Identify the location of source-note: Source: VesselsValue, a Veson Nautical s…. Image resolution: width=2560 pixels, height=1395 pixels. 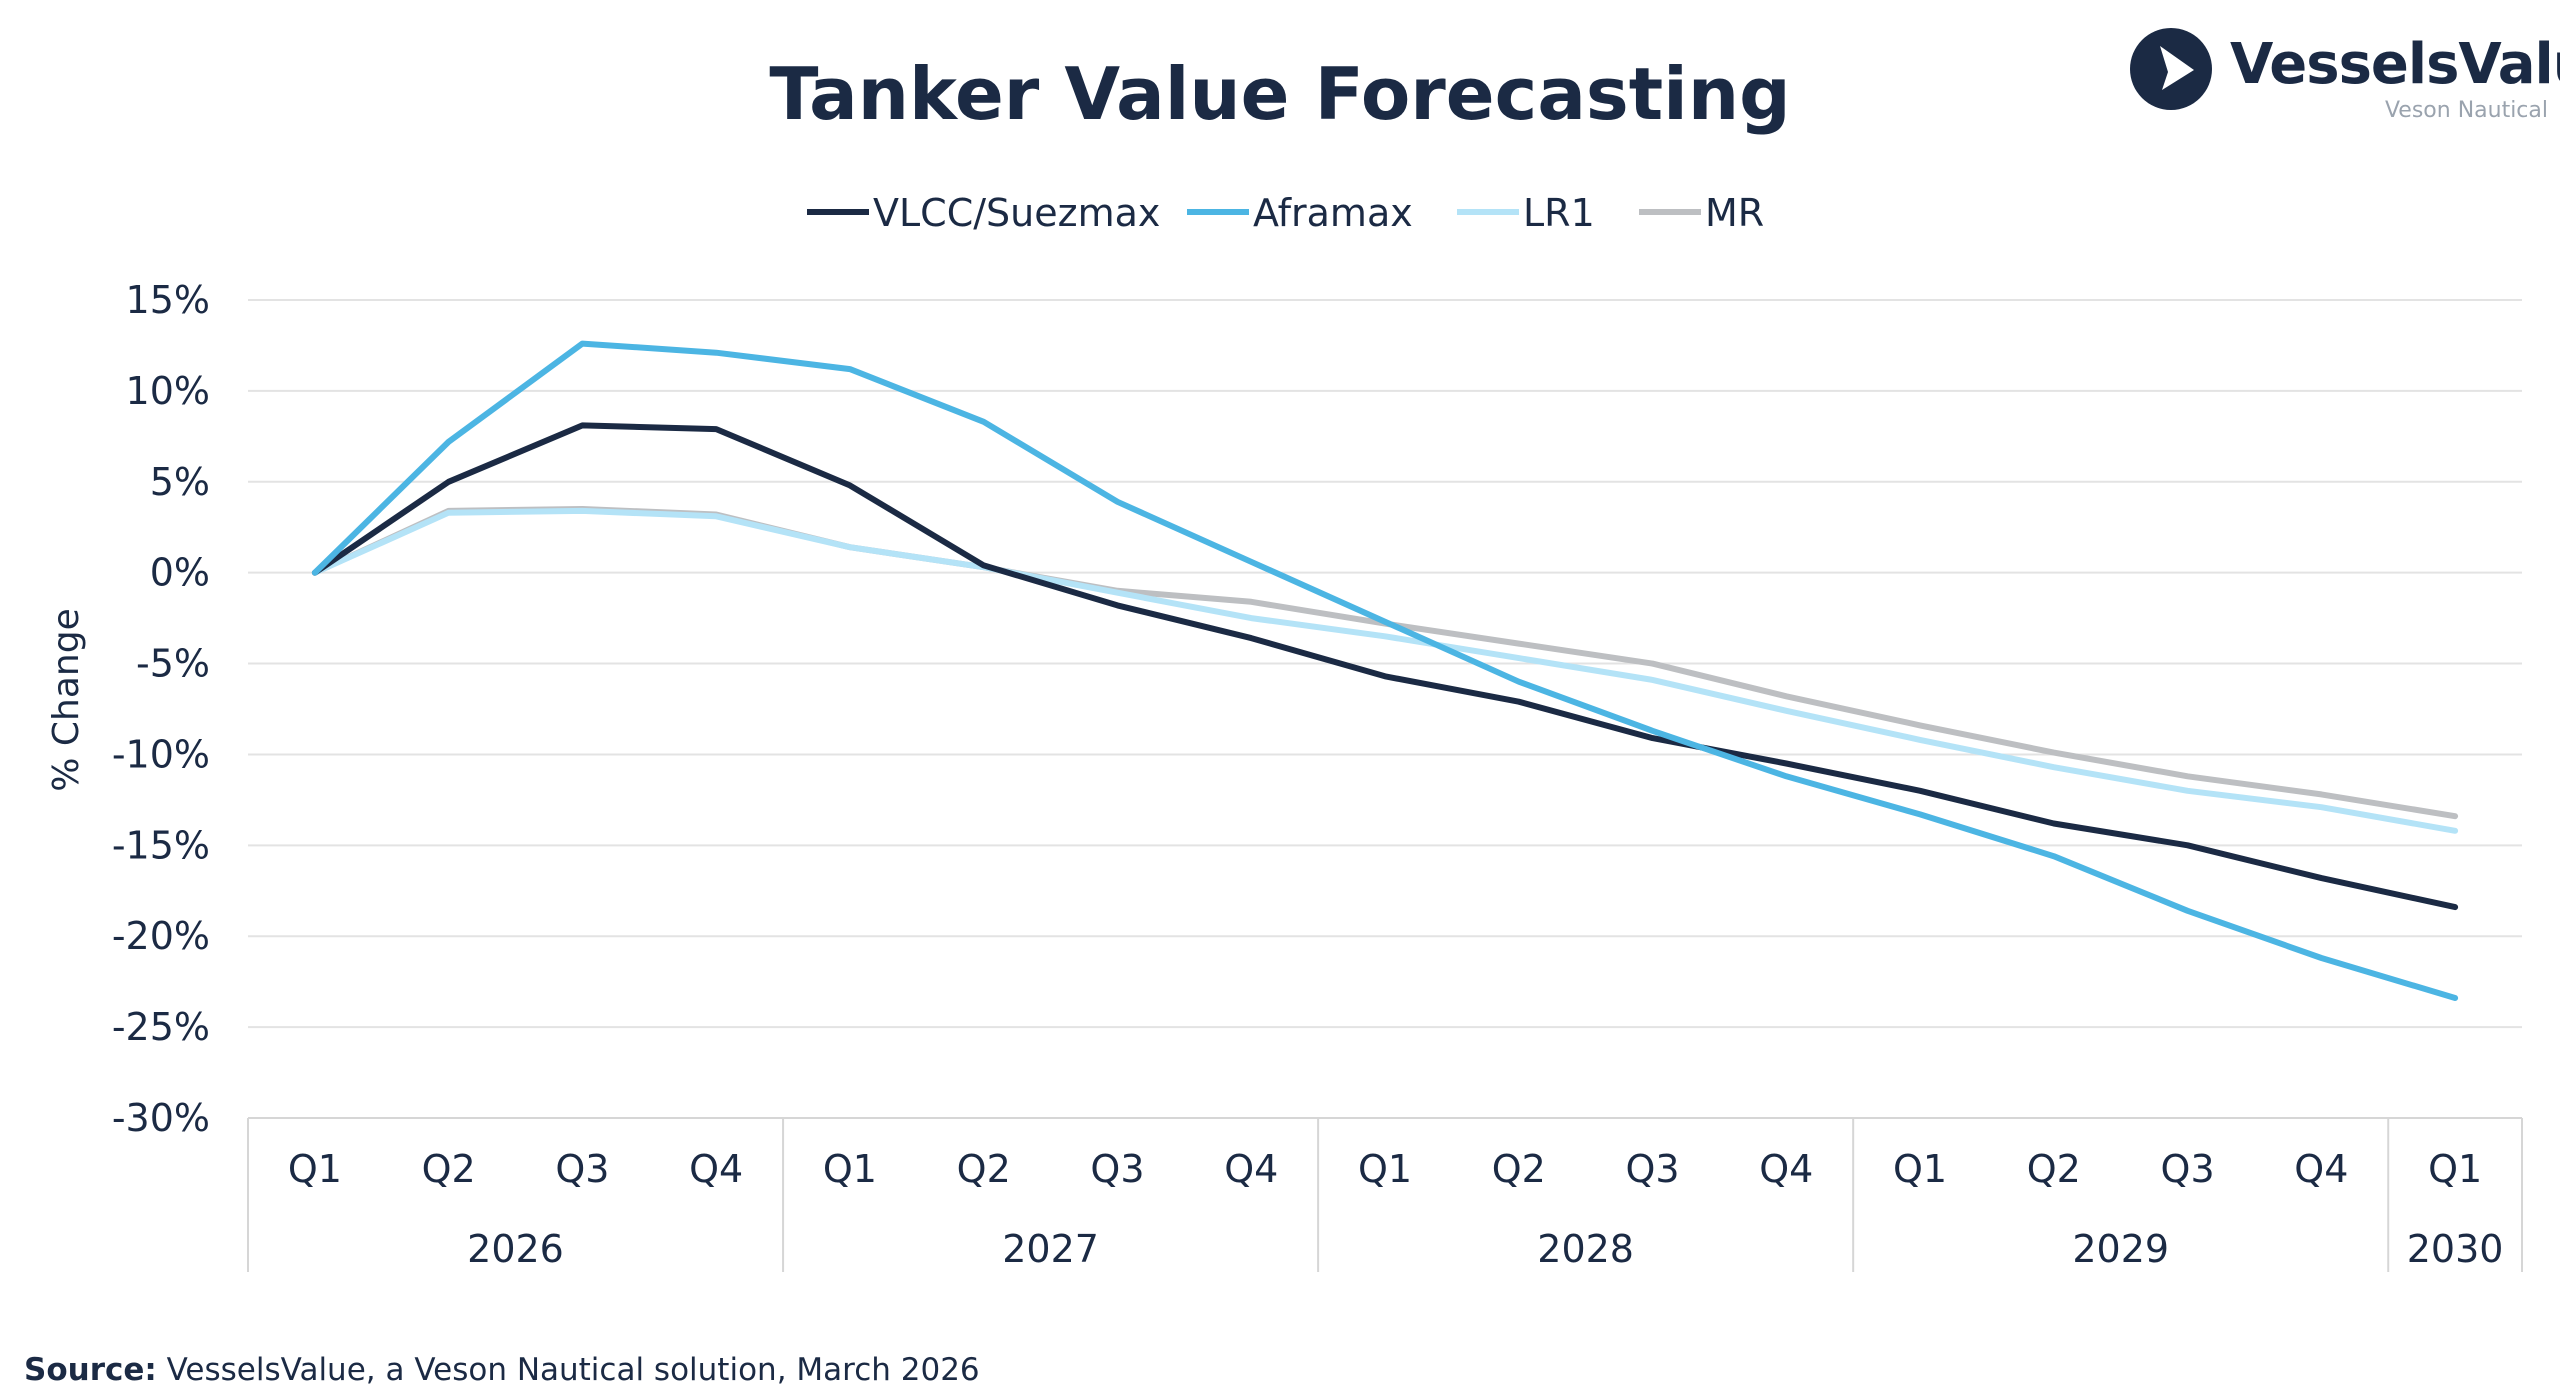
(502, 1370).